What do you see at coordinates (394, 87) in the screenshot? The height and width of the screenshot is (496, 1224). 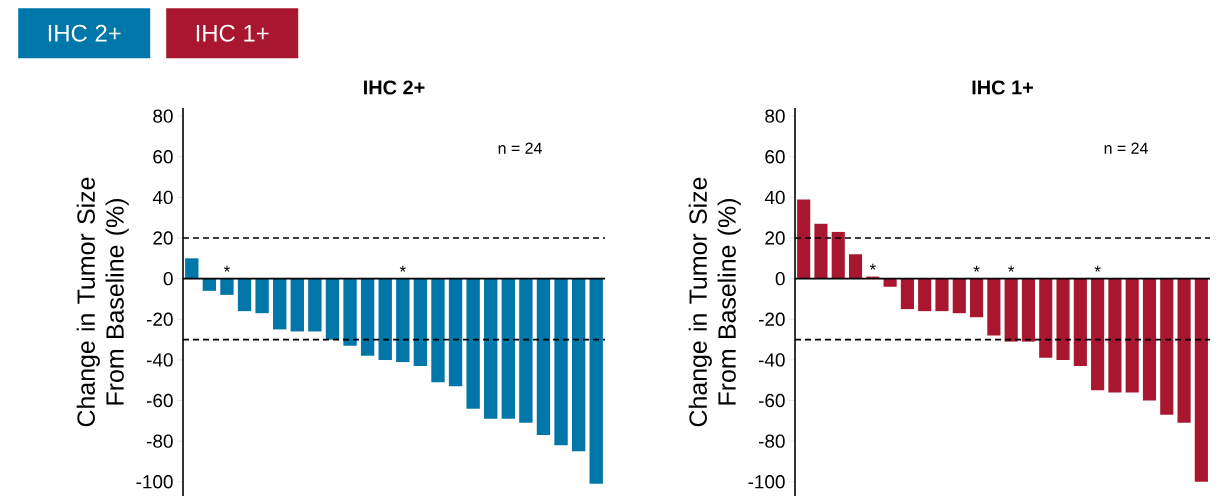 I see `chart-title: IHC 2+` at bounding box center [394, 87].